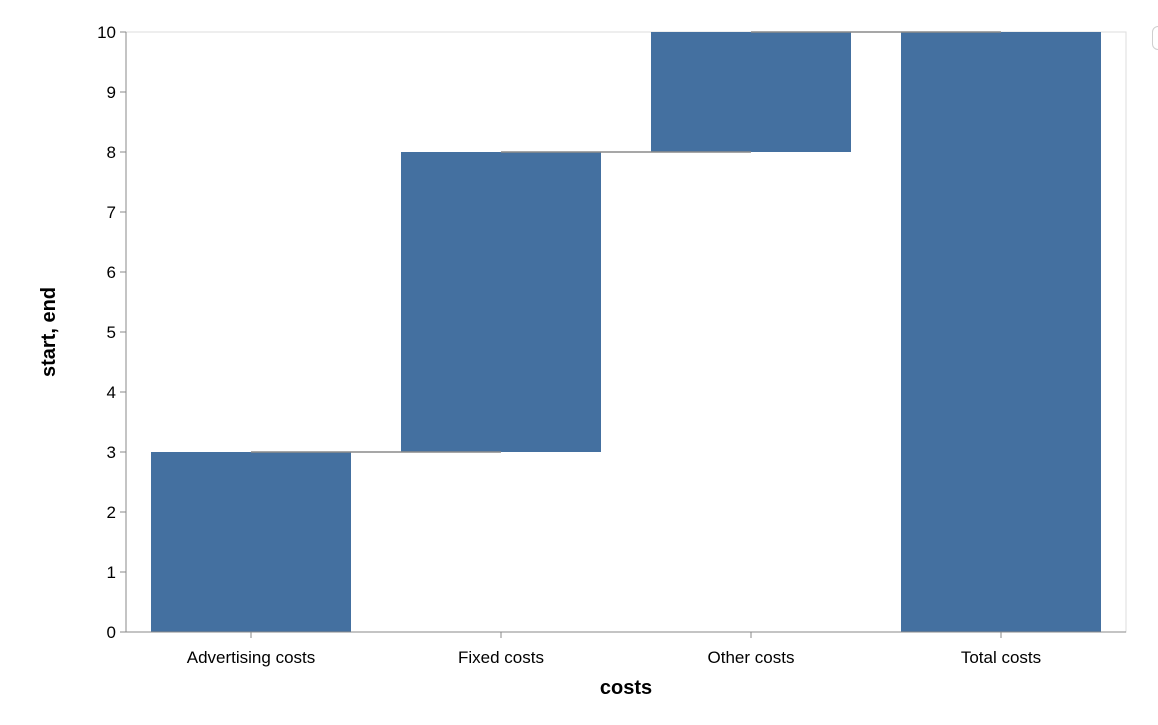 The image size is (1158, 725). I want to click on y-tick-label: 8, so click(111, 152).